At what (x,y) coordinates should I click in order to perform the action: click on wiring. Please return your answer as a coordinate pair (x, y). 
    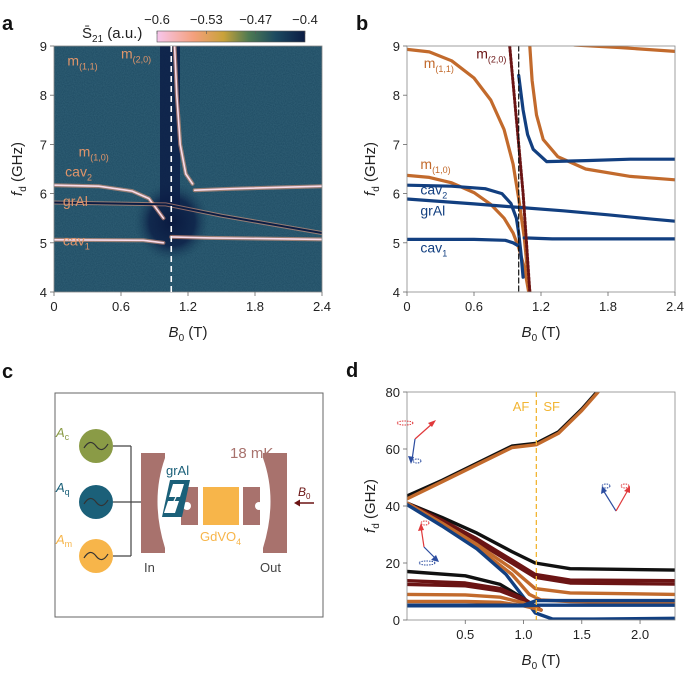
    Looking at the image, I should click on (127, 501).